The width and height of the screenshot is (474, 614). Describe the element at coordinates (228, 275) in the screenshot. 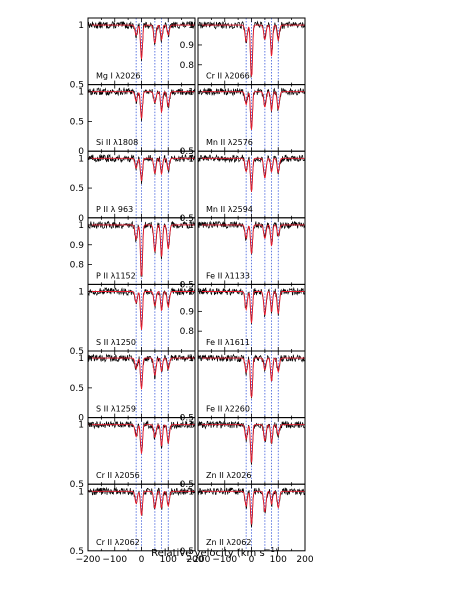

I see `ion-label: Fe II λ1133` at that location.